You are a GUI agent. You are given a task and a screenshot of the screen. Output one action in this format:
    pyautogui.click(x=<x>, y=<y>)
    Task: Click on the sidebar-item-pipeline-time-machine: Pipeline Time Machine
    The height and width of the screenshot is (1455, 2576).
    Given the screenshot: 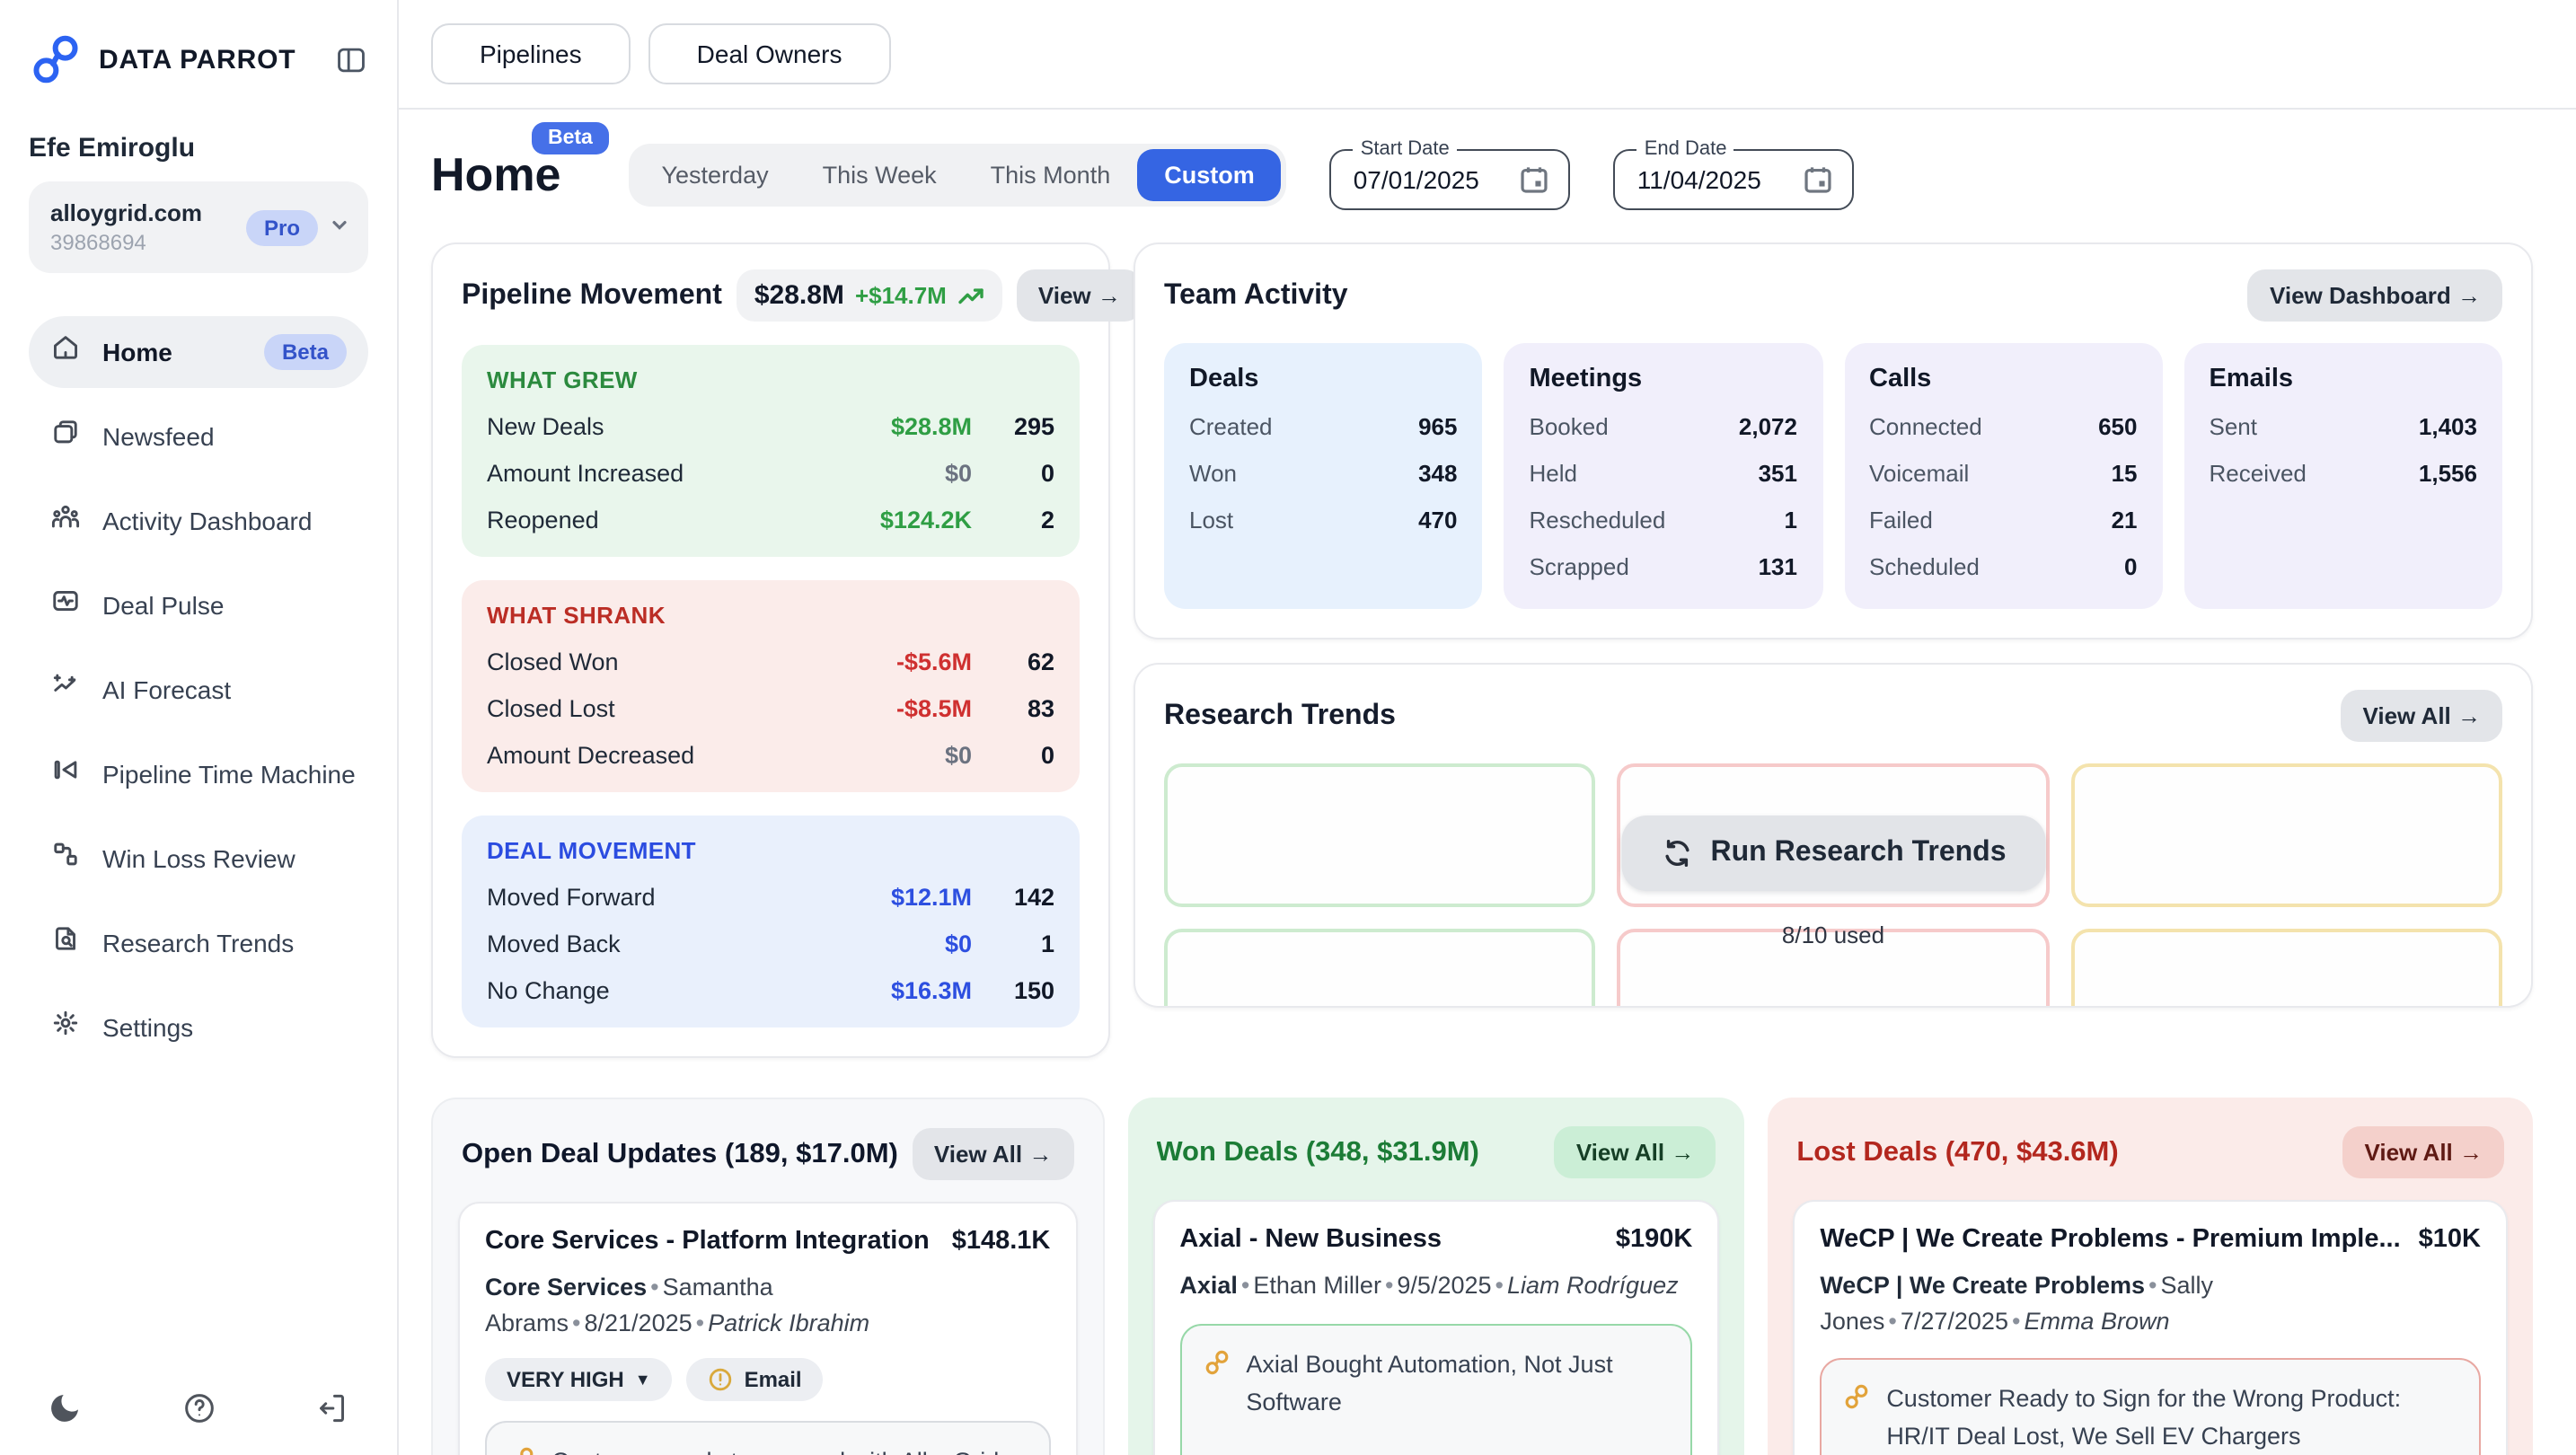 What is the action you would take?
    pyautogui.click(x=198, y=774)
    